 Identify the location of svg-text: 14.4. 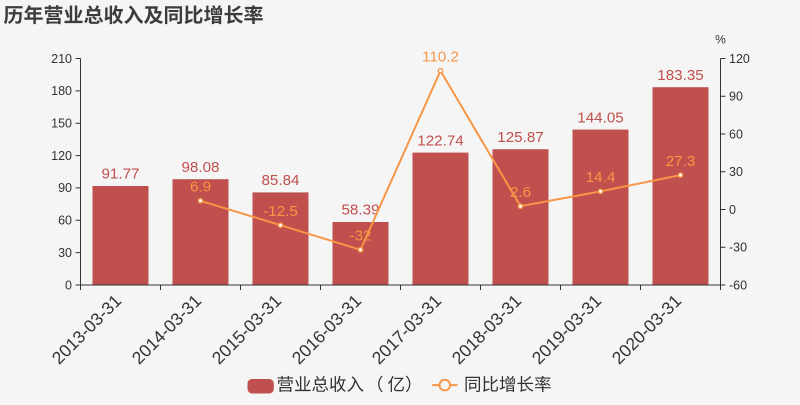
(601, 177).